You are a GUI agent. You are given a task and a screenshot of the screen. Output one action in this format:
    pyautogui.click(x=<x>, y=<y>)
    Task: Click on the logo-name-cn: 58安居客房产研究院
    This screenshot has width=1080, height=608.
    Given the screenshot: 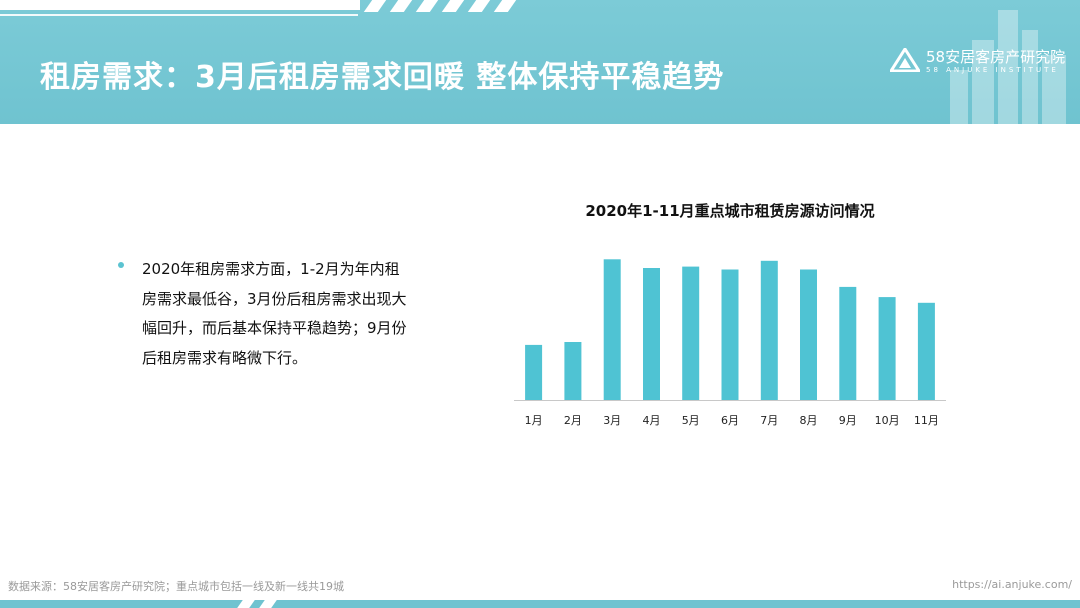 What is the action you would take?
    pyautogui.click(x=996, y=57)
    